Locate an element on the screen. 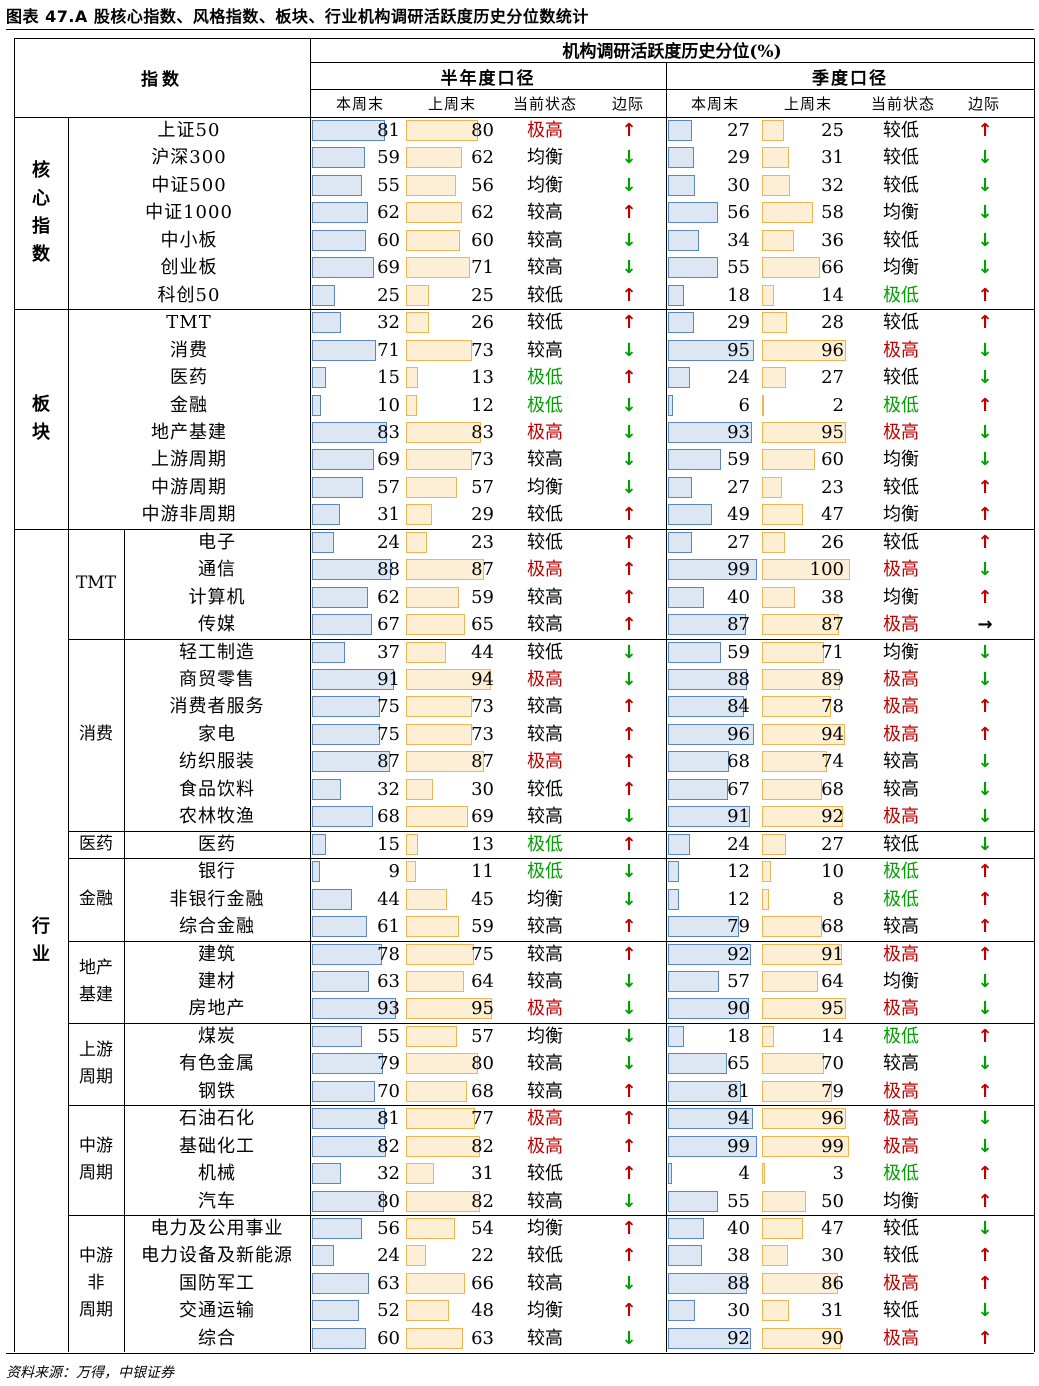  h-this-week-value: 68 is located at coordinates (388, 817).